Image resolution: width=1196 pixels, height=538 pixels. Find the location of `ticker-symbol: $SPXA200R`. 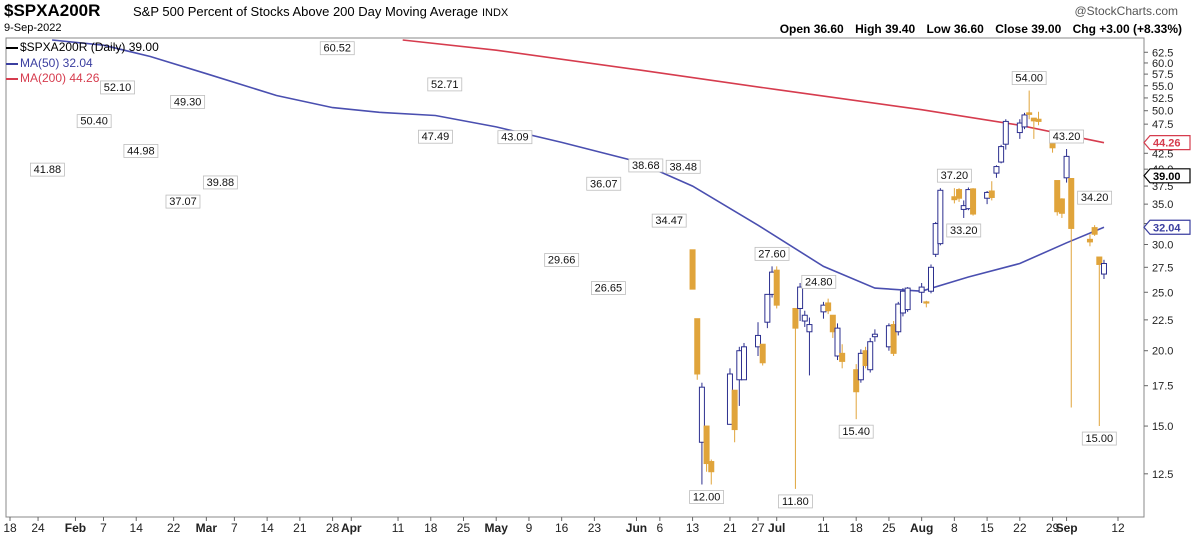

ticker-symbol: $SPXA200R is located at coordinates (52, 10).